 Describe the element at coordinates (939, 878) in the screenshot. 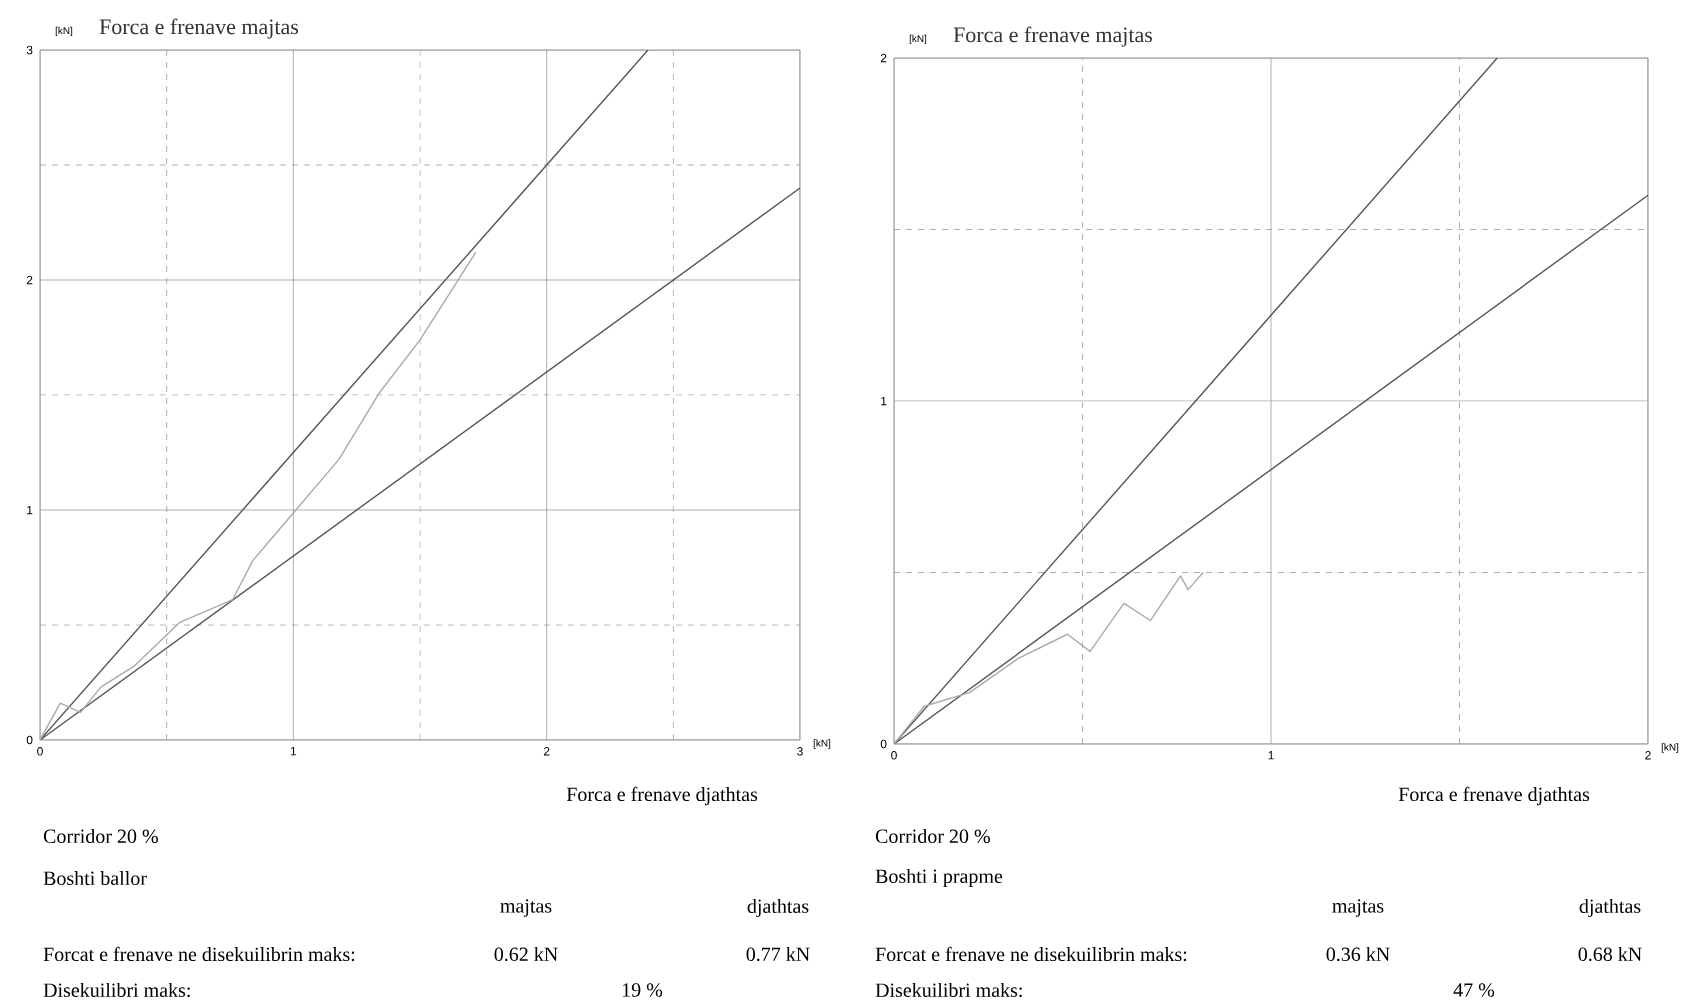

I see `text: Boshti i prapme` at that location.